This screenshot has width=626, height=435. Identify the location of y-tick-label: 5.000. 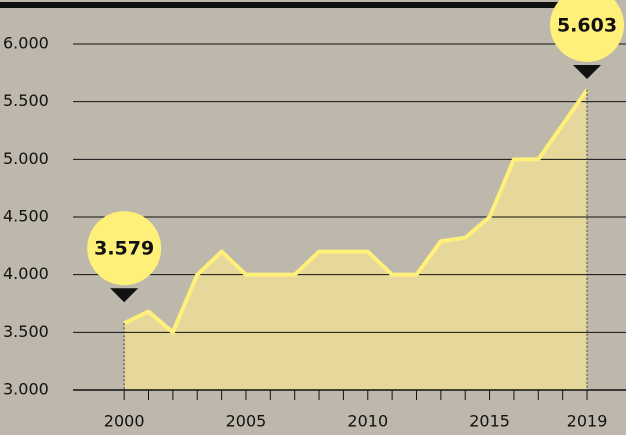
(26, 158).